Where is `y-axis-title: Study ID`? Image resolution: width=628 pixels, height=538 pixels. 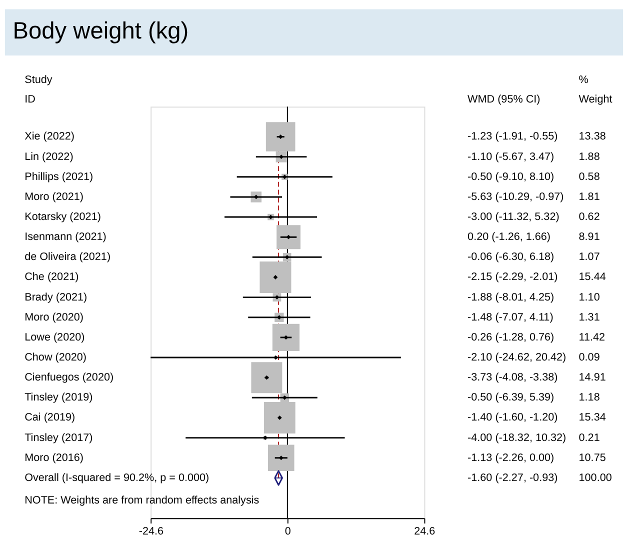
y-axis-title: Study ID is located at coordinates (38, 90).